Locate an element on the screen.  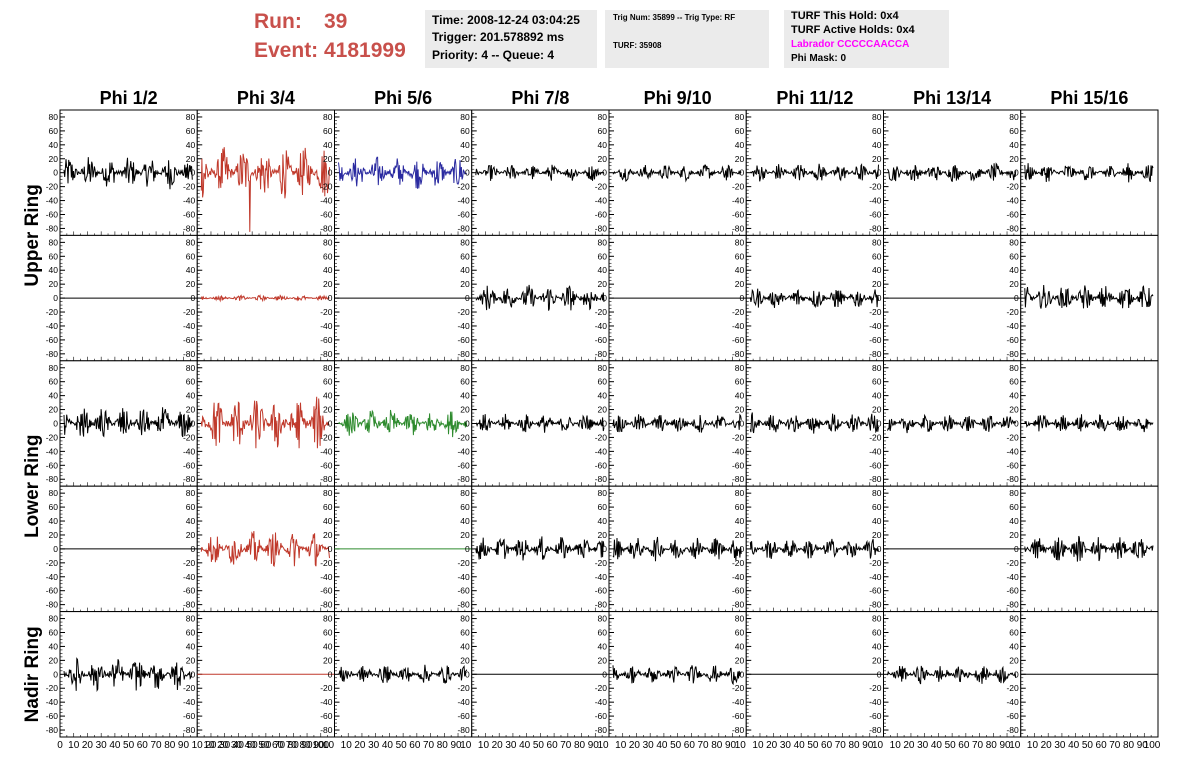
column-title: Phi 13/14 is located at coordinates (952, 98).